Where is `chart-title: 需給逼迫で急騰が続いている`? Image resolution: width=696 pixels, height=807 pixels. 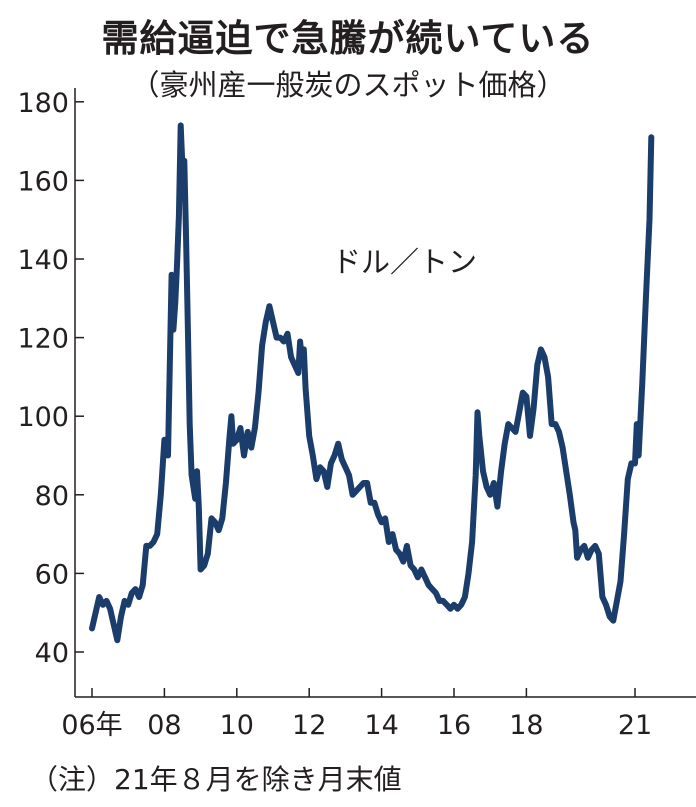 chart-title: 需給逼迫で急騰が続いている is located at coordinates (348, 38).